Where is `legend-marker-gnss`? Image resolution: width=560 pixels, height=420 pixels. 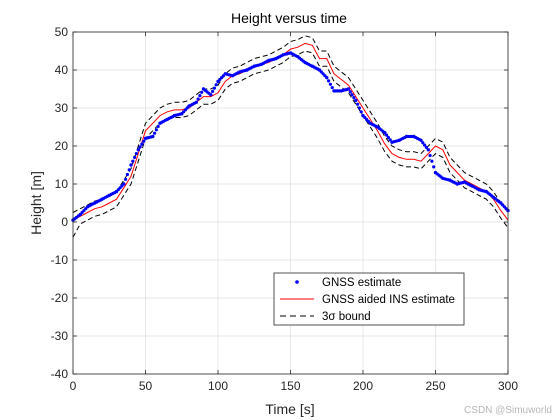
legend-marker-gnss is located at coordinates (297, 282).